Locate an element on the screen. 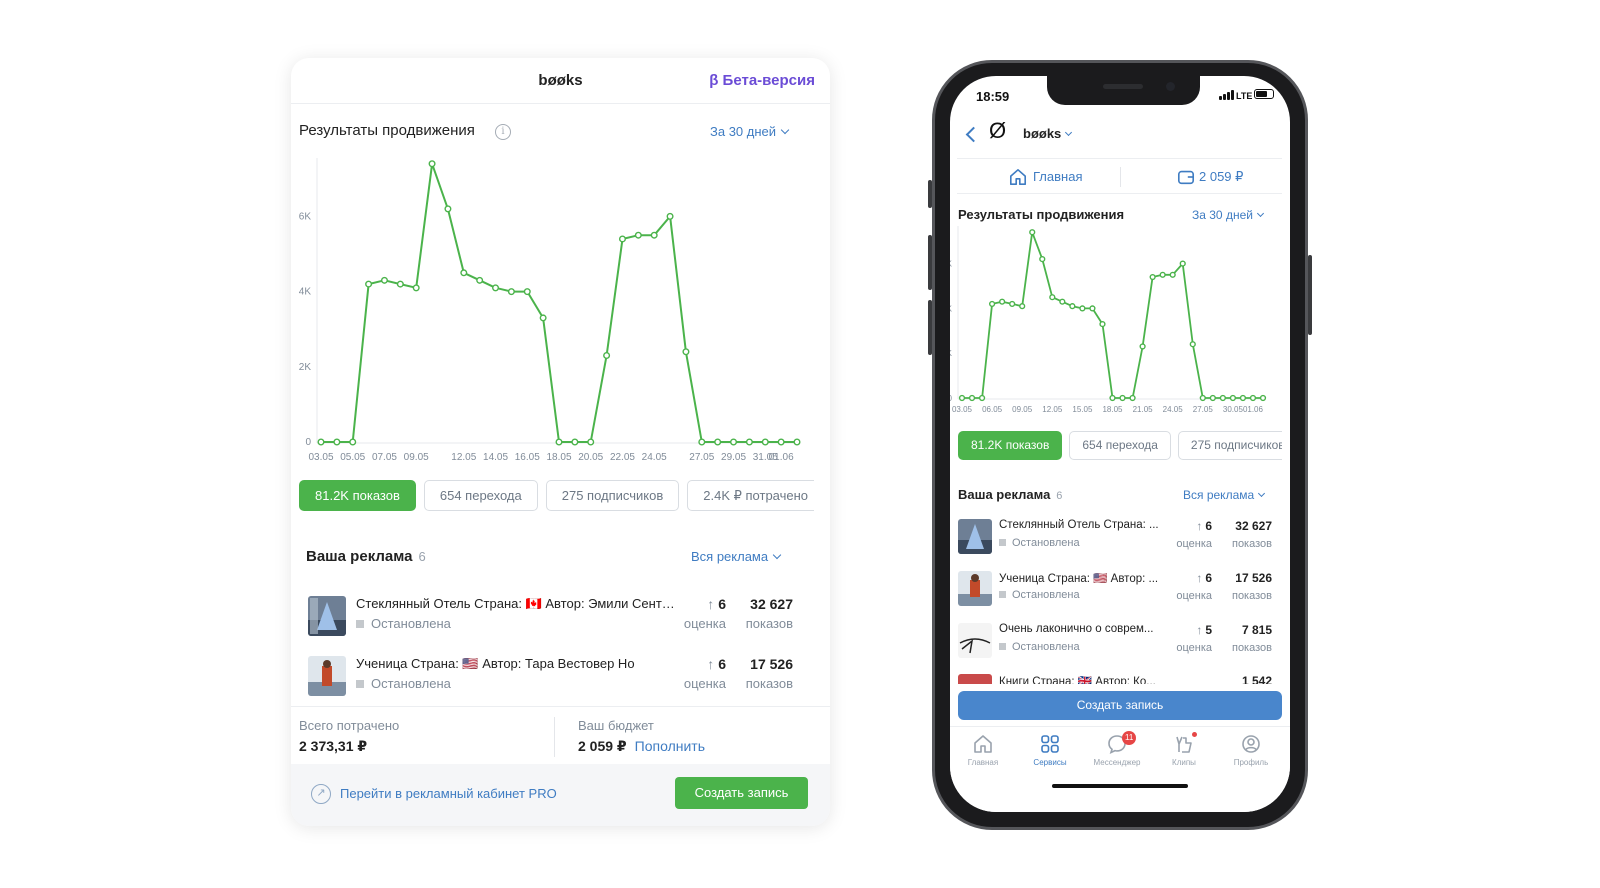 The width and height of the screenshot is (1600, 888). y-tick-label: 0 is located at coordinates (951, 398).